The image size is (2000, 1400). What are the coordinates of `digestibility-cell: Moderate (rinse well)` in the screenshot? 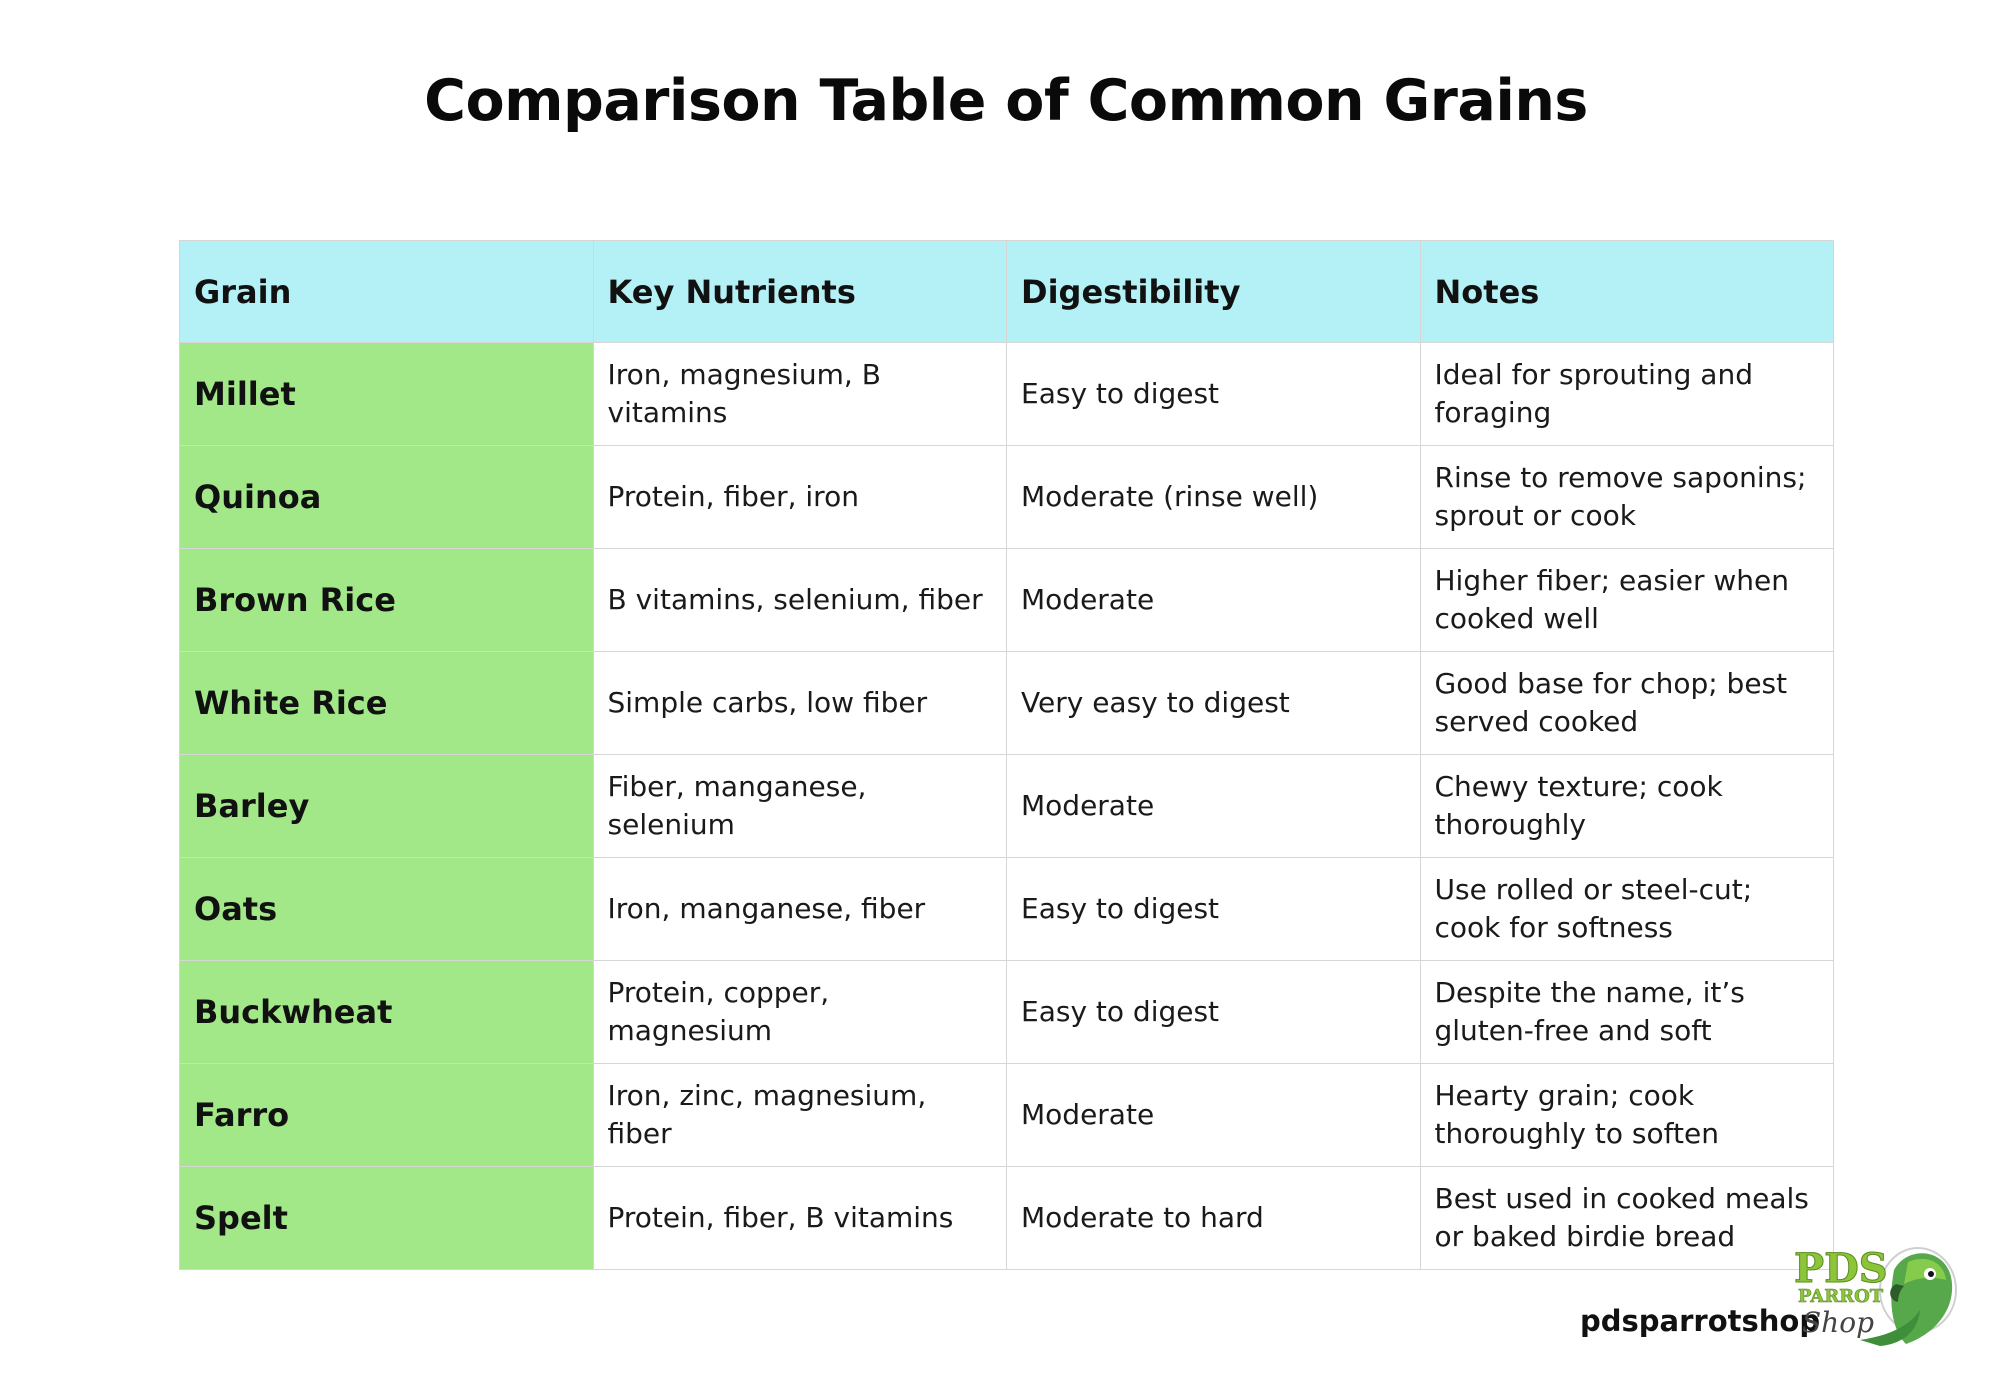 It's located at (1213, 497).